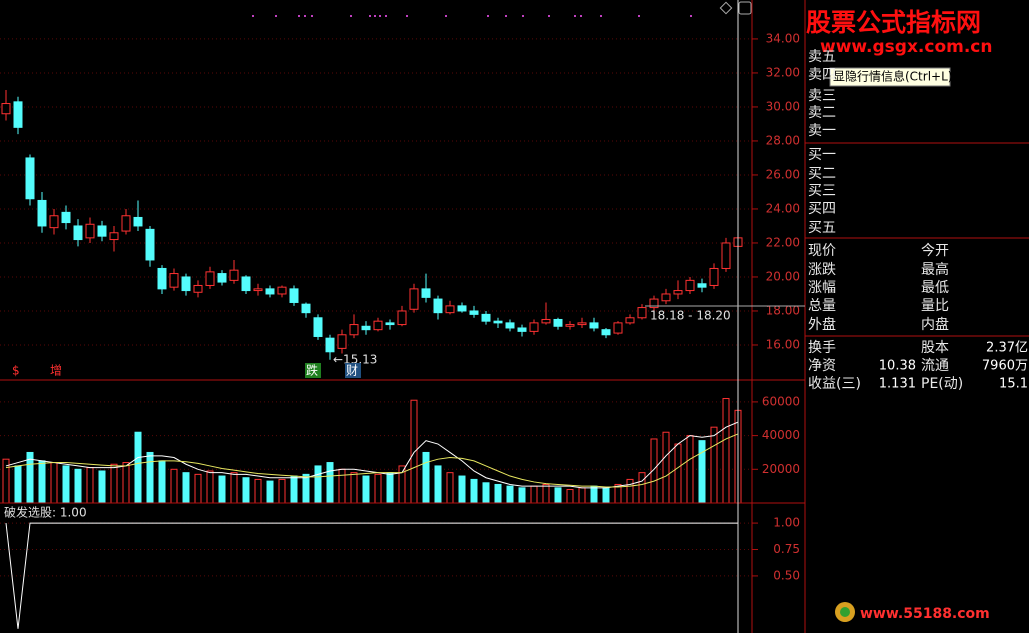 Image resolution: width=1029 pixels, height=633 pixels. What do you see at coordinates (783, 276) in the screenshot?
I see `y-tick-label: 20.00` at bounding box center [783, 276].